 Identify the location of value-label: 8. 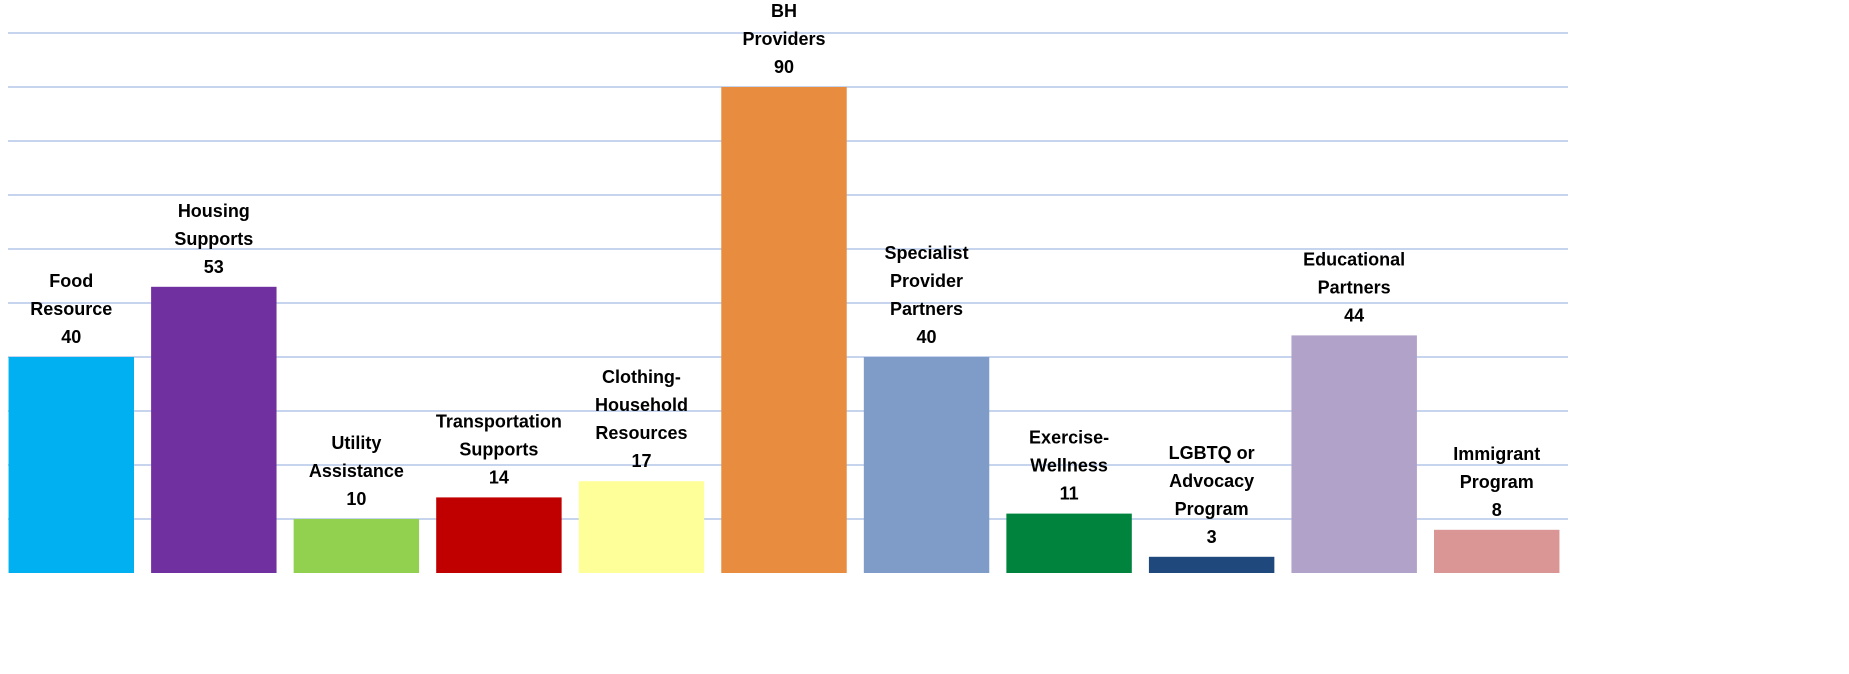
(1497, 510).